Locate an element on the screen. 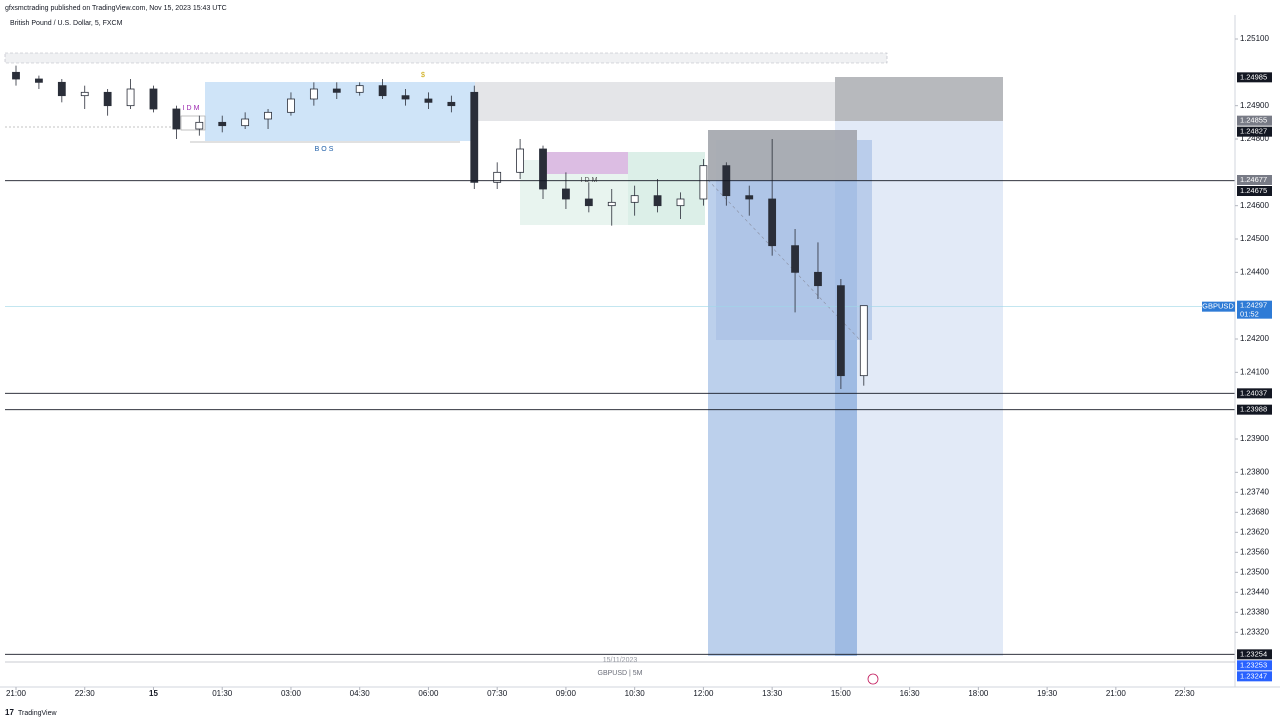 This screenshot has width=1280, height=723. x-tick-label: 01:30 is located at coordinates (222, 693).